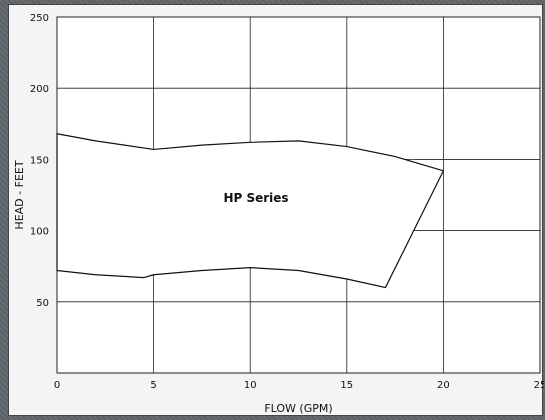  What do you see at coordinates (19, 194) in the screenshot?
I see `y-axis-label: HEAD - FEET` at bounding box center [19, 194].